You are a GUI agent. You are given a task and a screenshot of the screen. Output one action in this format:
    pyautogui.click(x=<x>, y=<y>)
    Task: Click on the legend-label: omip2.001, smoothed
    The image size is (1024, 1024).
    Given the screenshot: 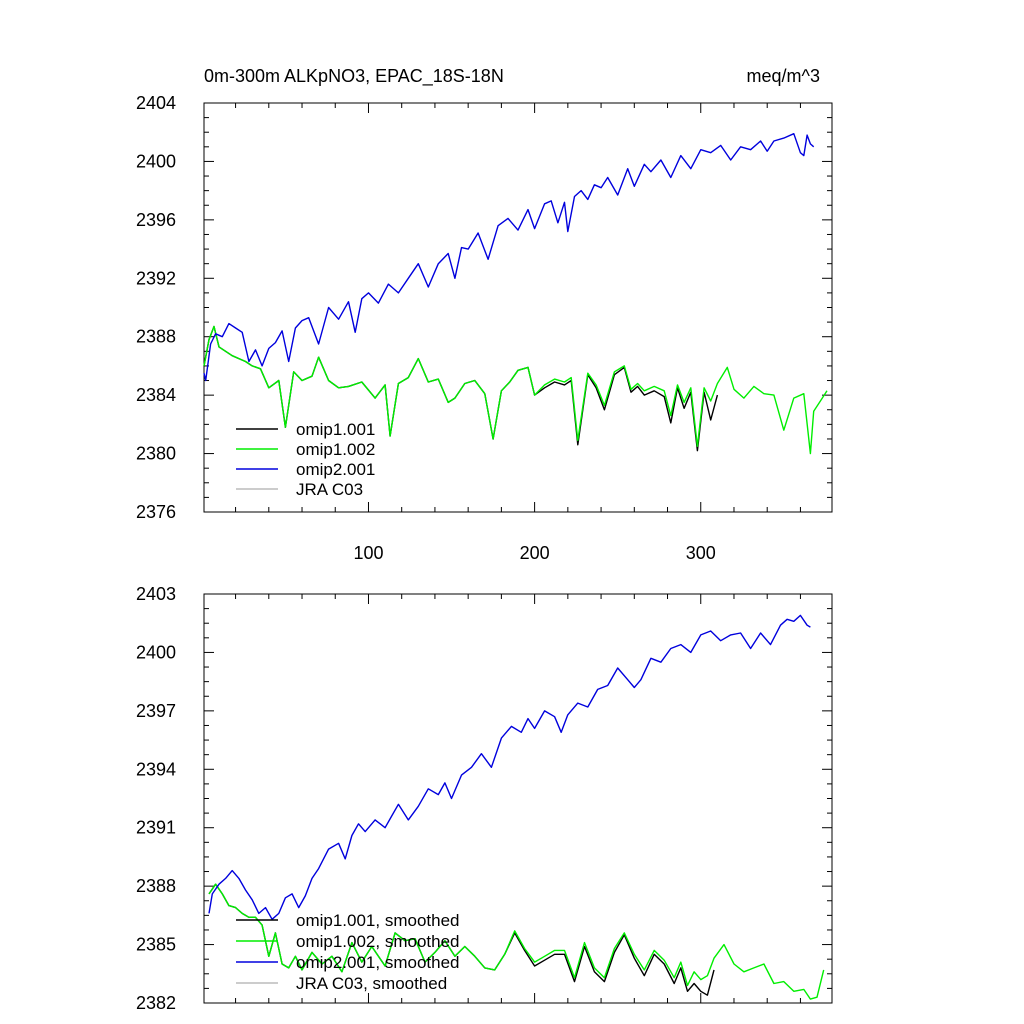 What is the action you would take?
    pyautogui.click(x=378, y=962)
    